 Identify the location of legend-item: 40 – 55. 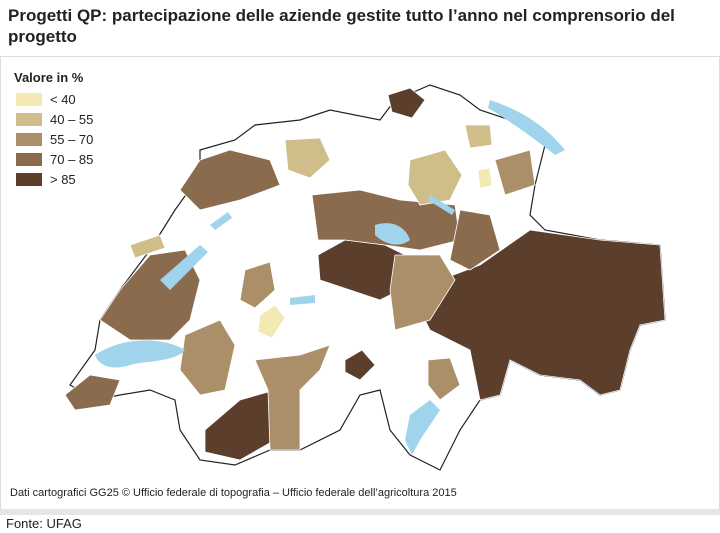
(54, 119).